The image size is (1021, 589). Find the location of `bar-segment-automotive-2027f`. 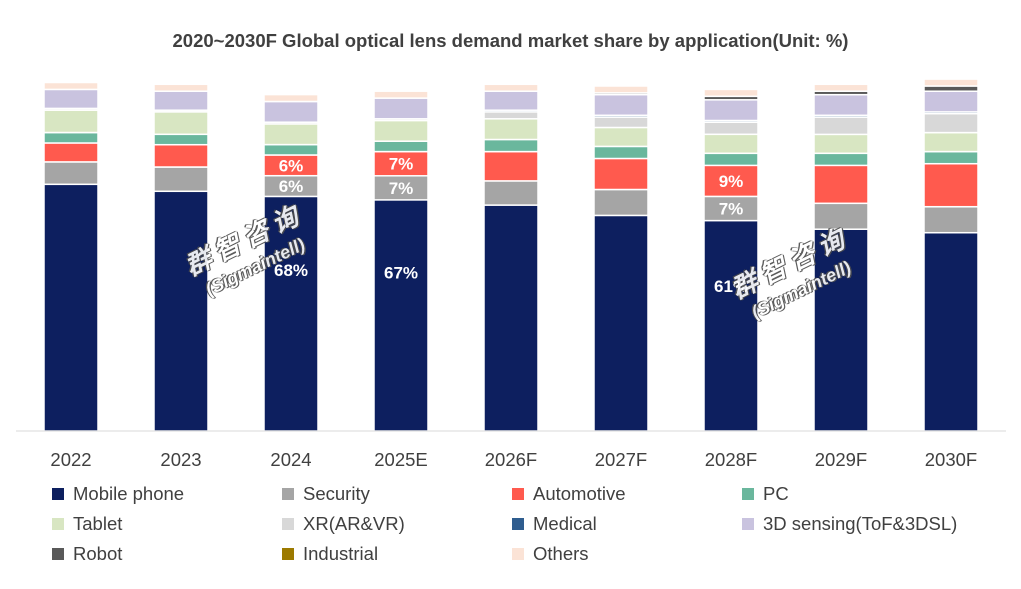

bar-segment-automotive-2027f is located at coordinates (621, 174).